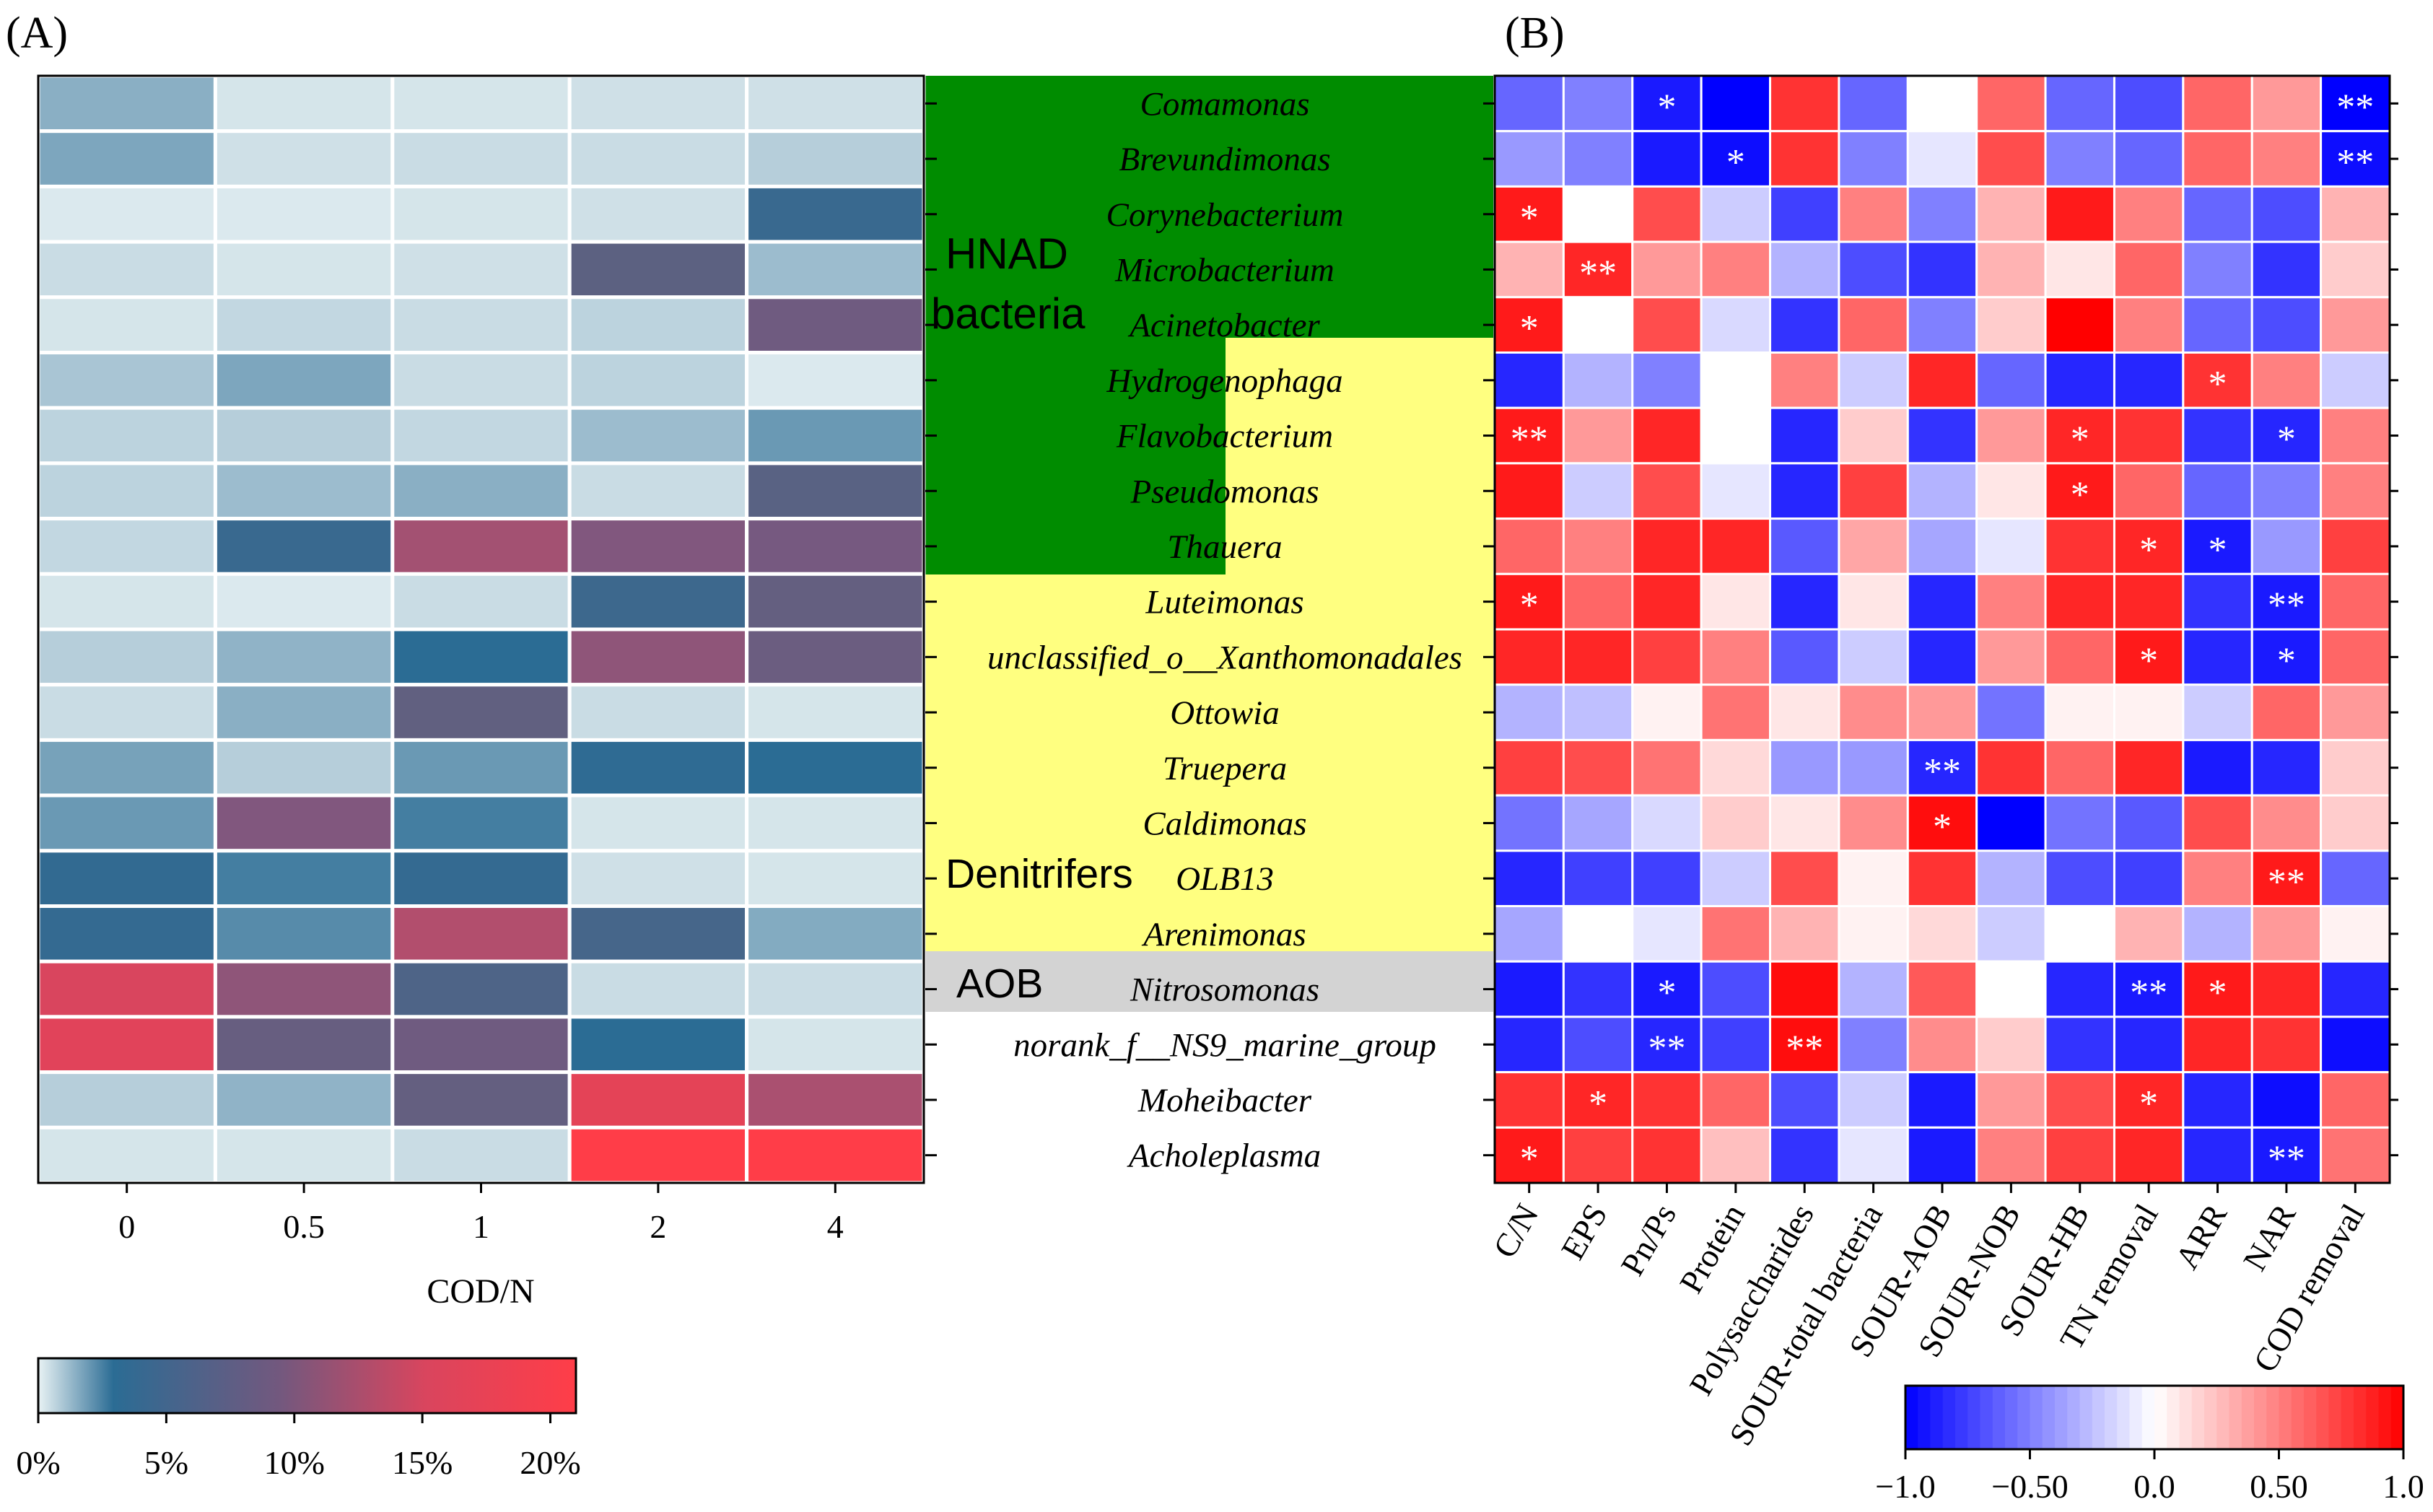 This screenshot has height=1512, width=2433. Describe the element at coordinates (2287, 546) in the screenshot. I see `corr-cell-thauera-nar` at that location.